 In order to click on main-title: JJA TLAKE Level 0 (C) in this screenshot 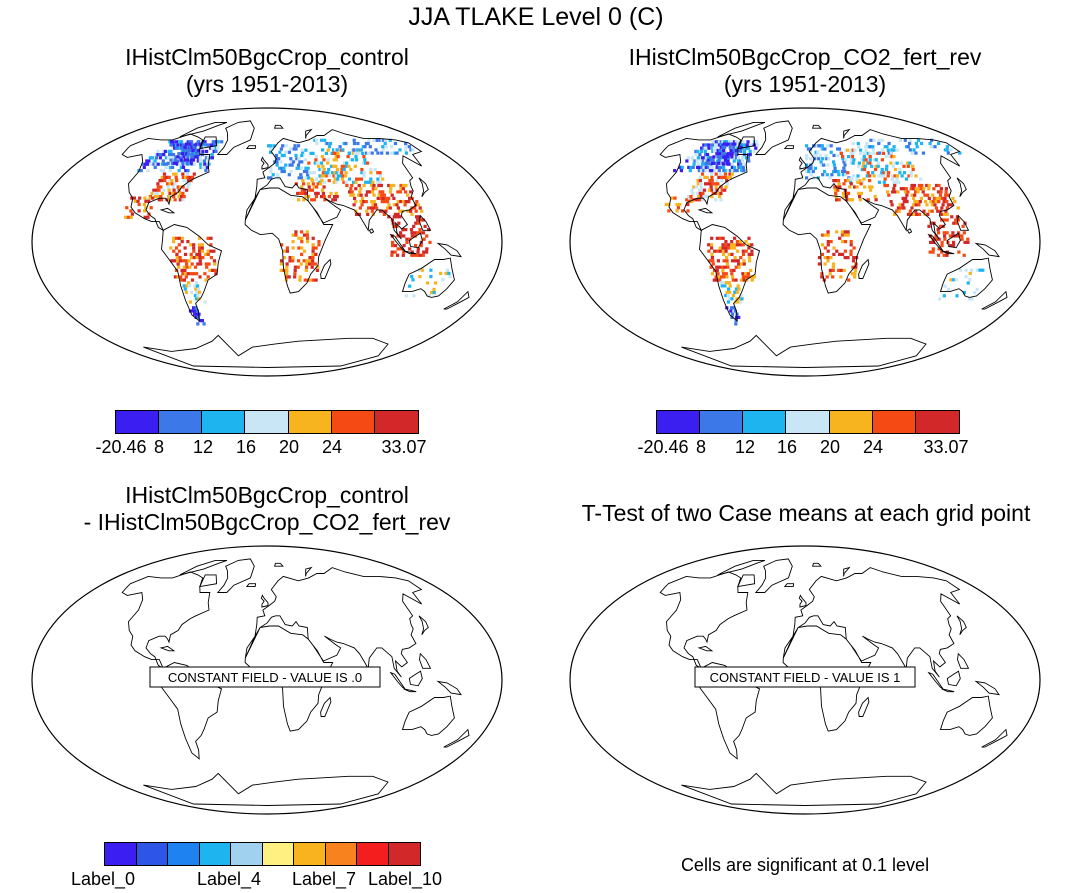, I will do `click(536, 17)`.